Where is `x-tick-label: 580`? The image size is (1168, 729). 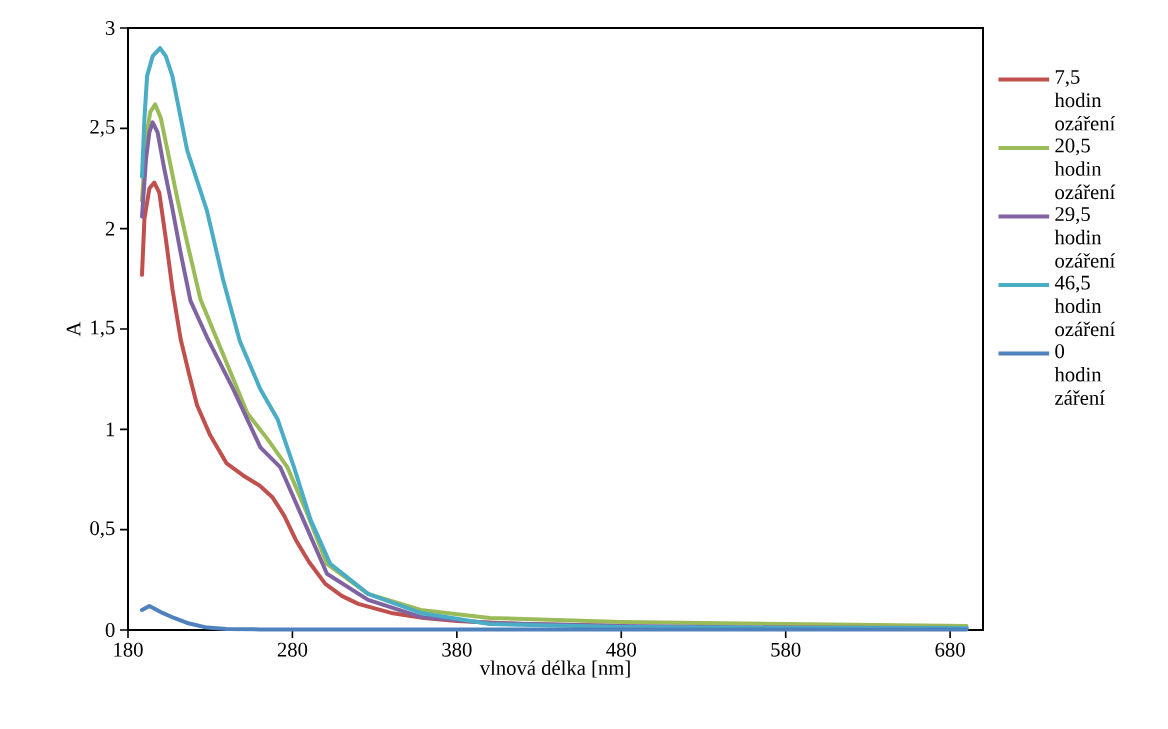
x-tick-label: 580 is located at coordinates (786, 649).